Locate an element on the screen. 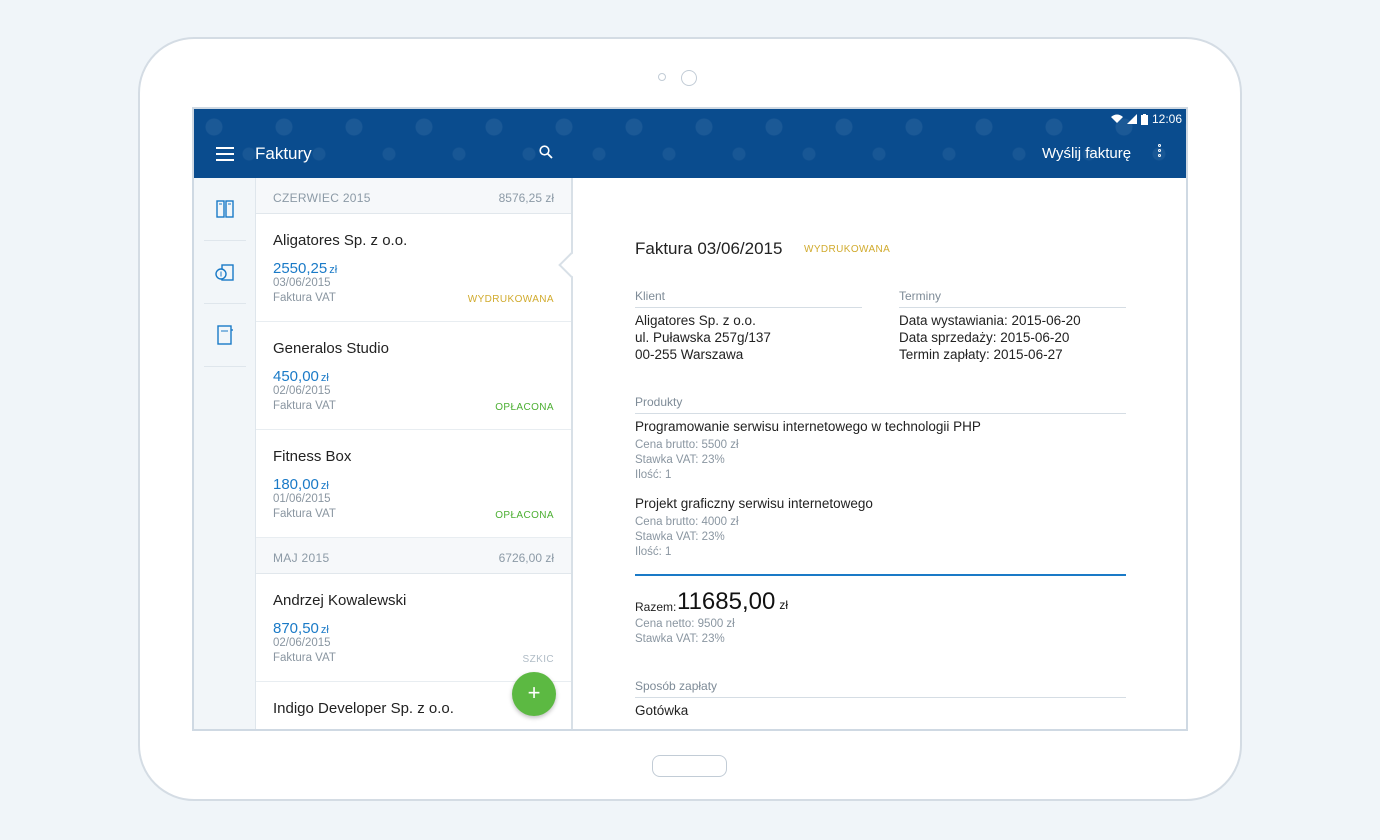  month-header: MAJ 2015 6726,00 zł is located at coordinates (413, 556).